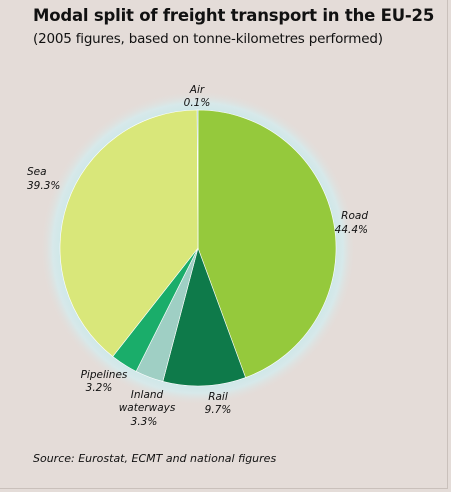 The height and width of the screenshot is (492, 451). I want to click on label-sea-value: 39.3%, so click(43, 186).